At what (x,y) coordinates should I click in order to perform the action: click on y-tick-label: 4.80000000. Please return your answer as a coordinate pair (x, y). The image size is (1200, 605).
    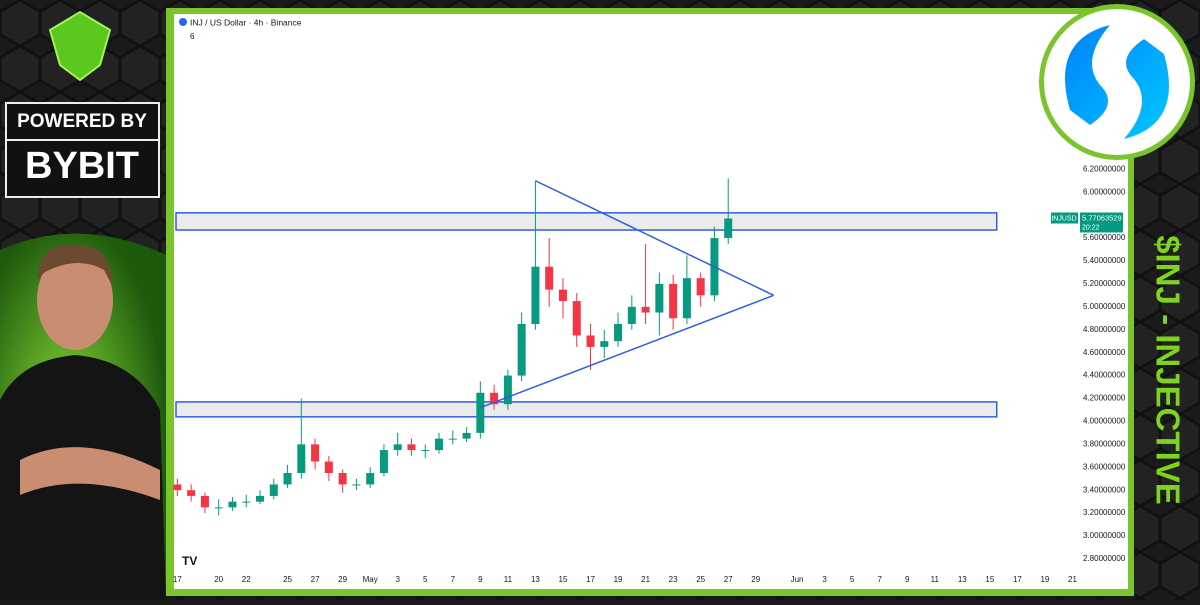
    Looking at the image, I should click on (1104, 329).